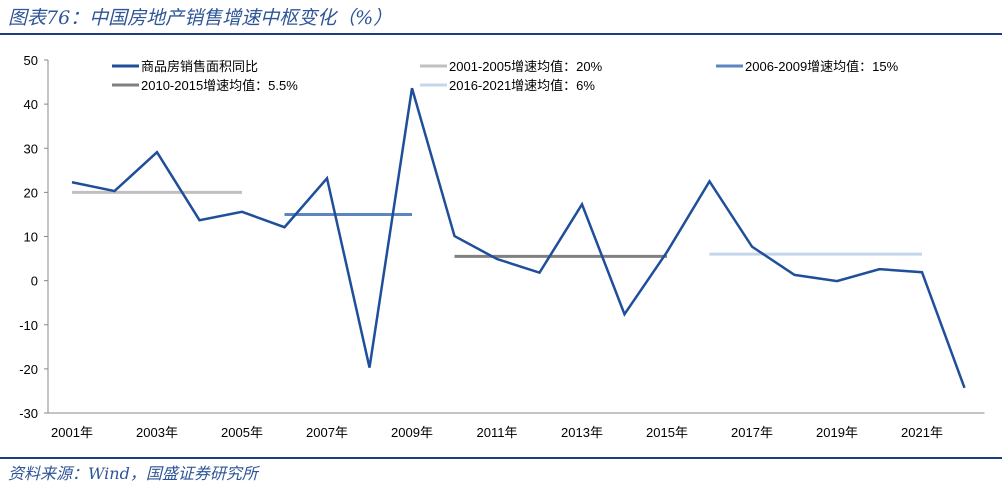 The height and width of the screenshot is (484, 1002). I want to click on y-tick-label: -10, so click(28, 325).